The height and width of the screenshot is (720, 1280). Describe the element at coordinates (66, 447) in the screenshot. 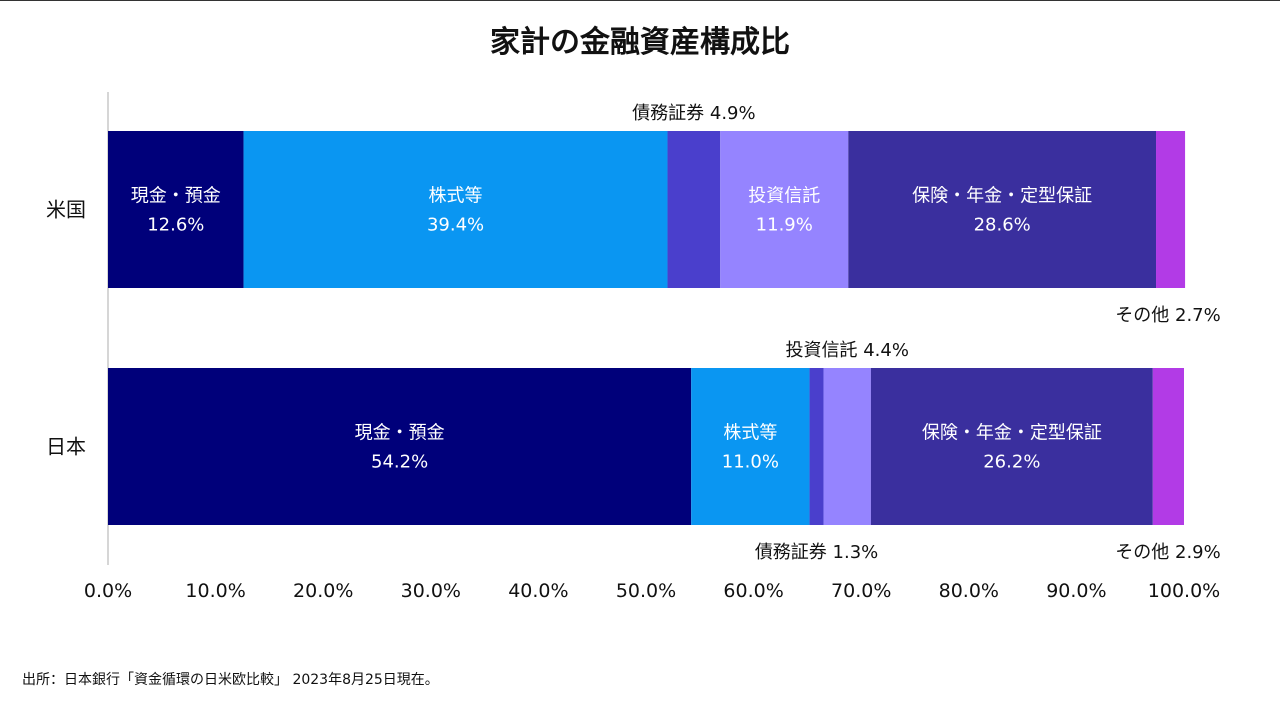

I see `category-label: 日本` at that location.